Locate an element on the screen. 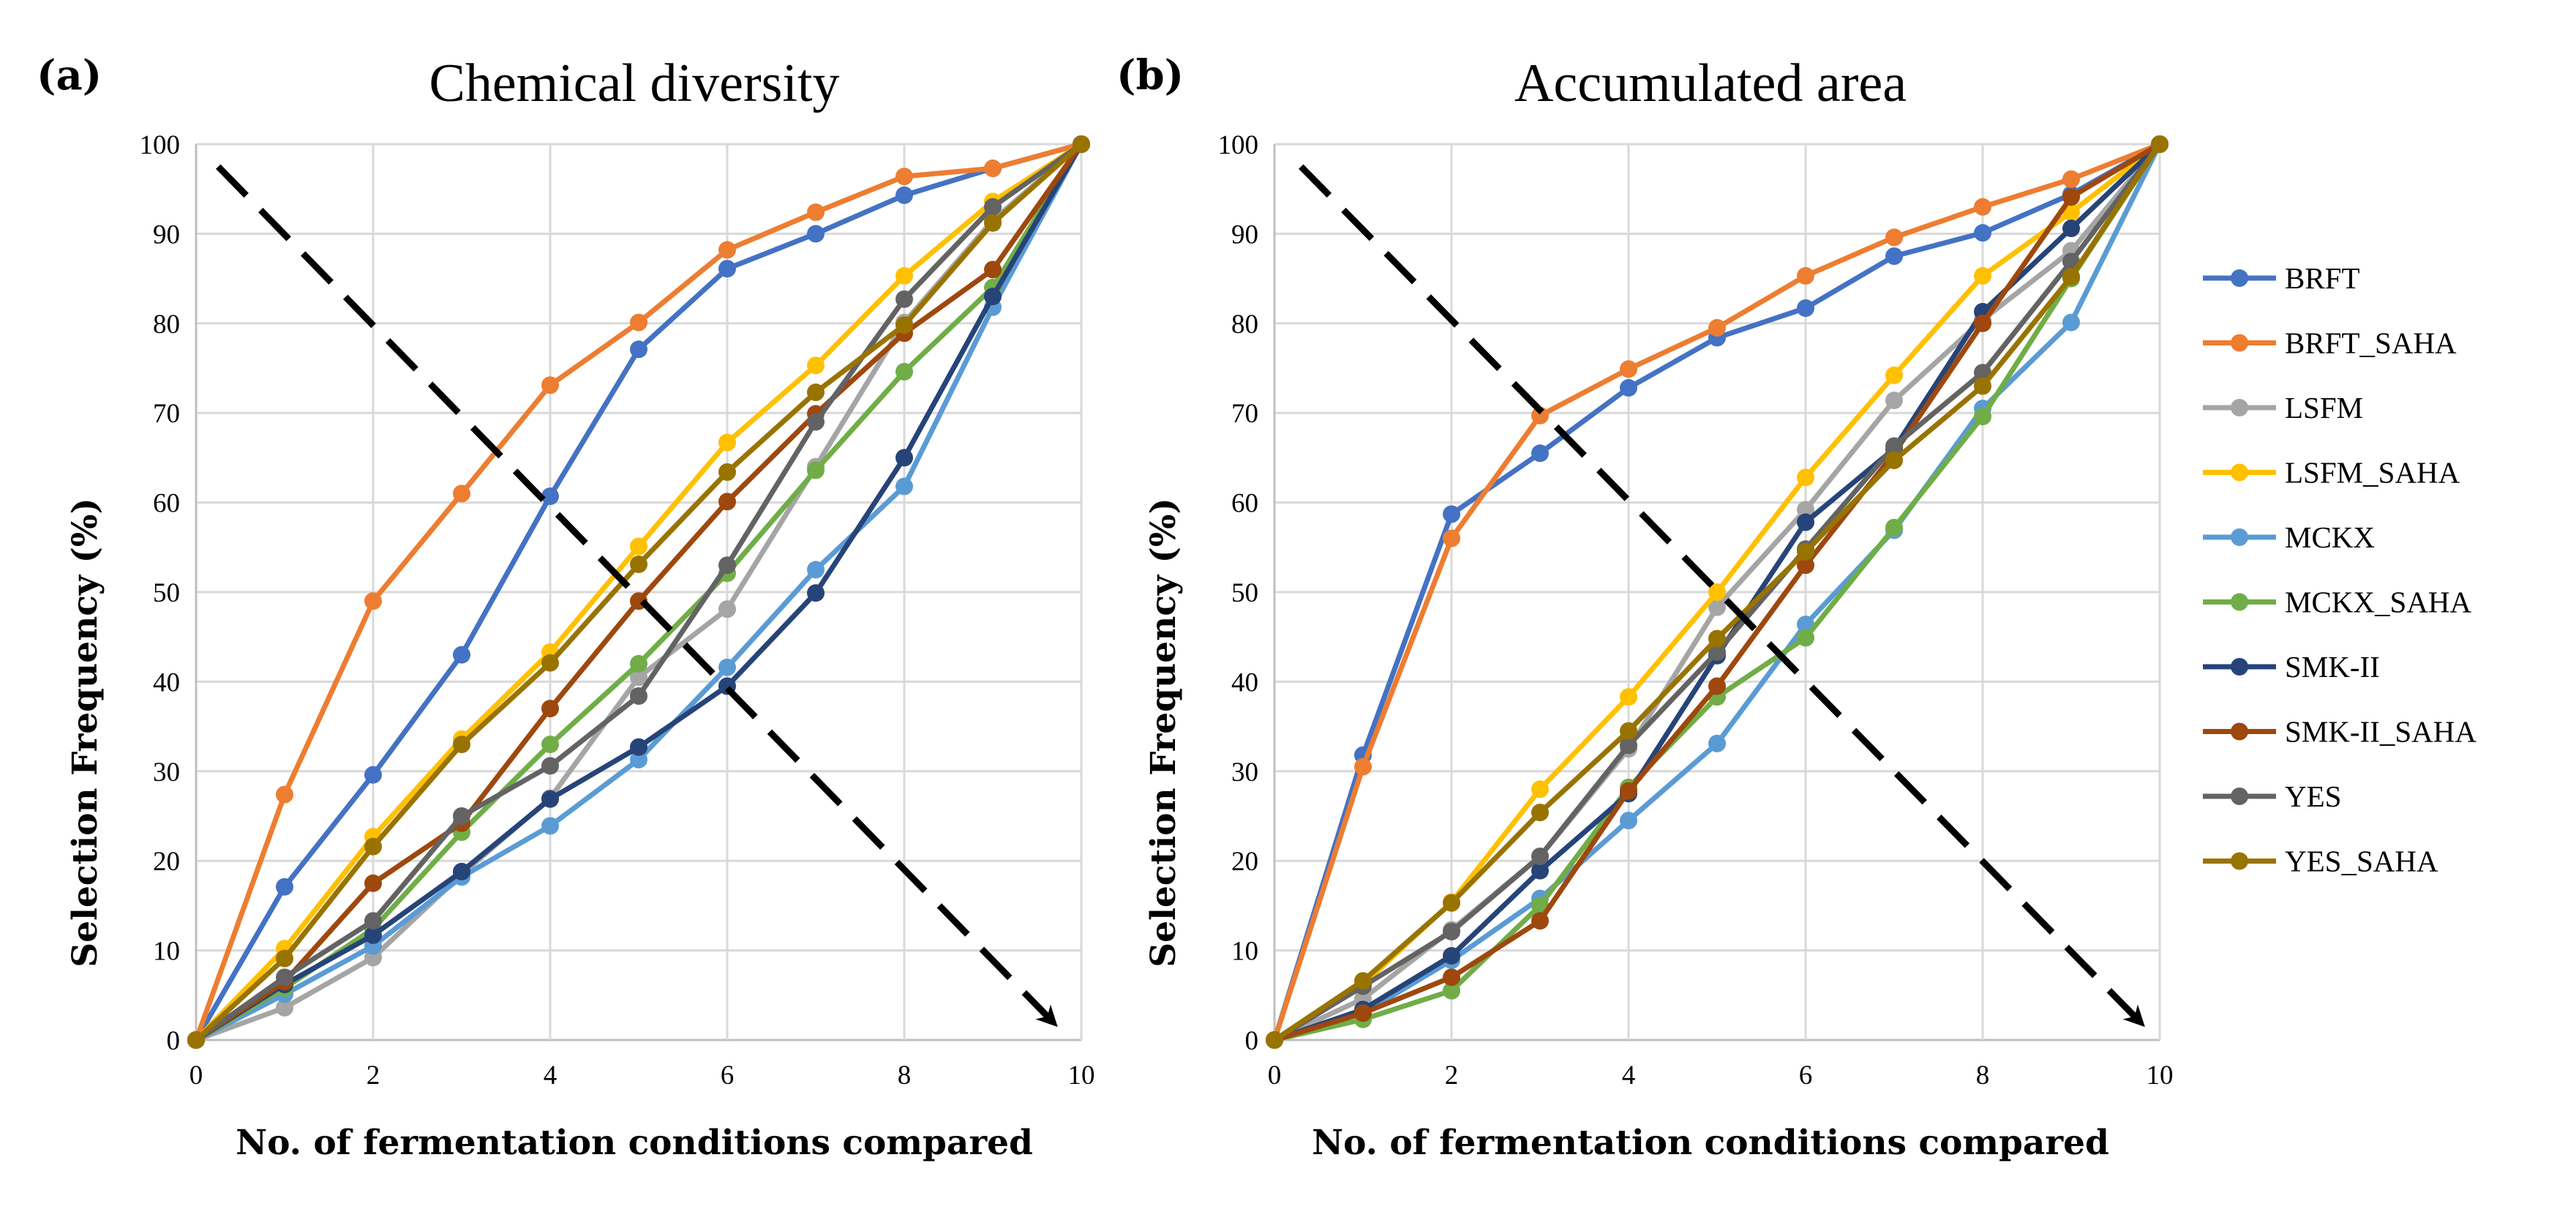 This screenshot has width=2576, height=1212. legend-marker-mckx-saha is located at coordinates (2239, 602).